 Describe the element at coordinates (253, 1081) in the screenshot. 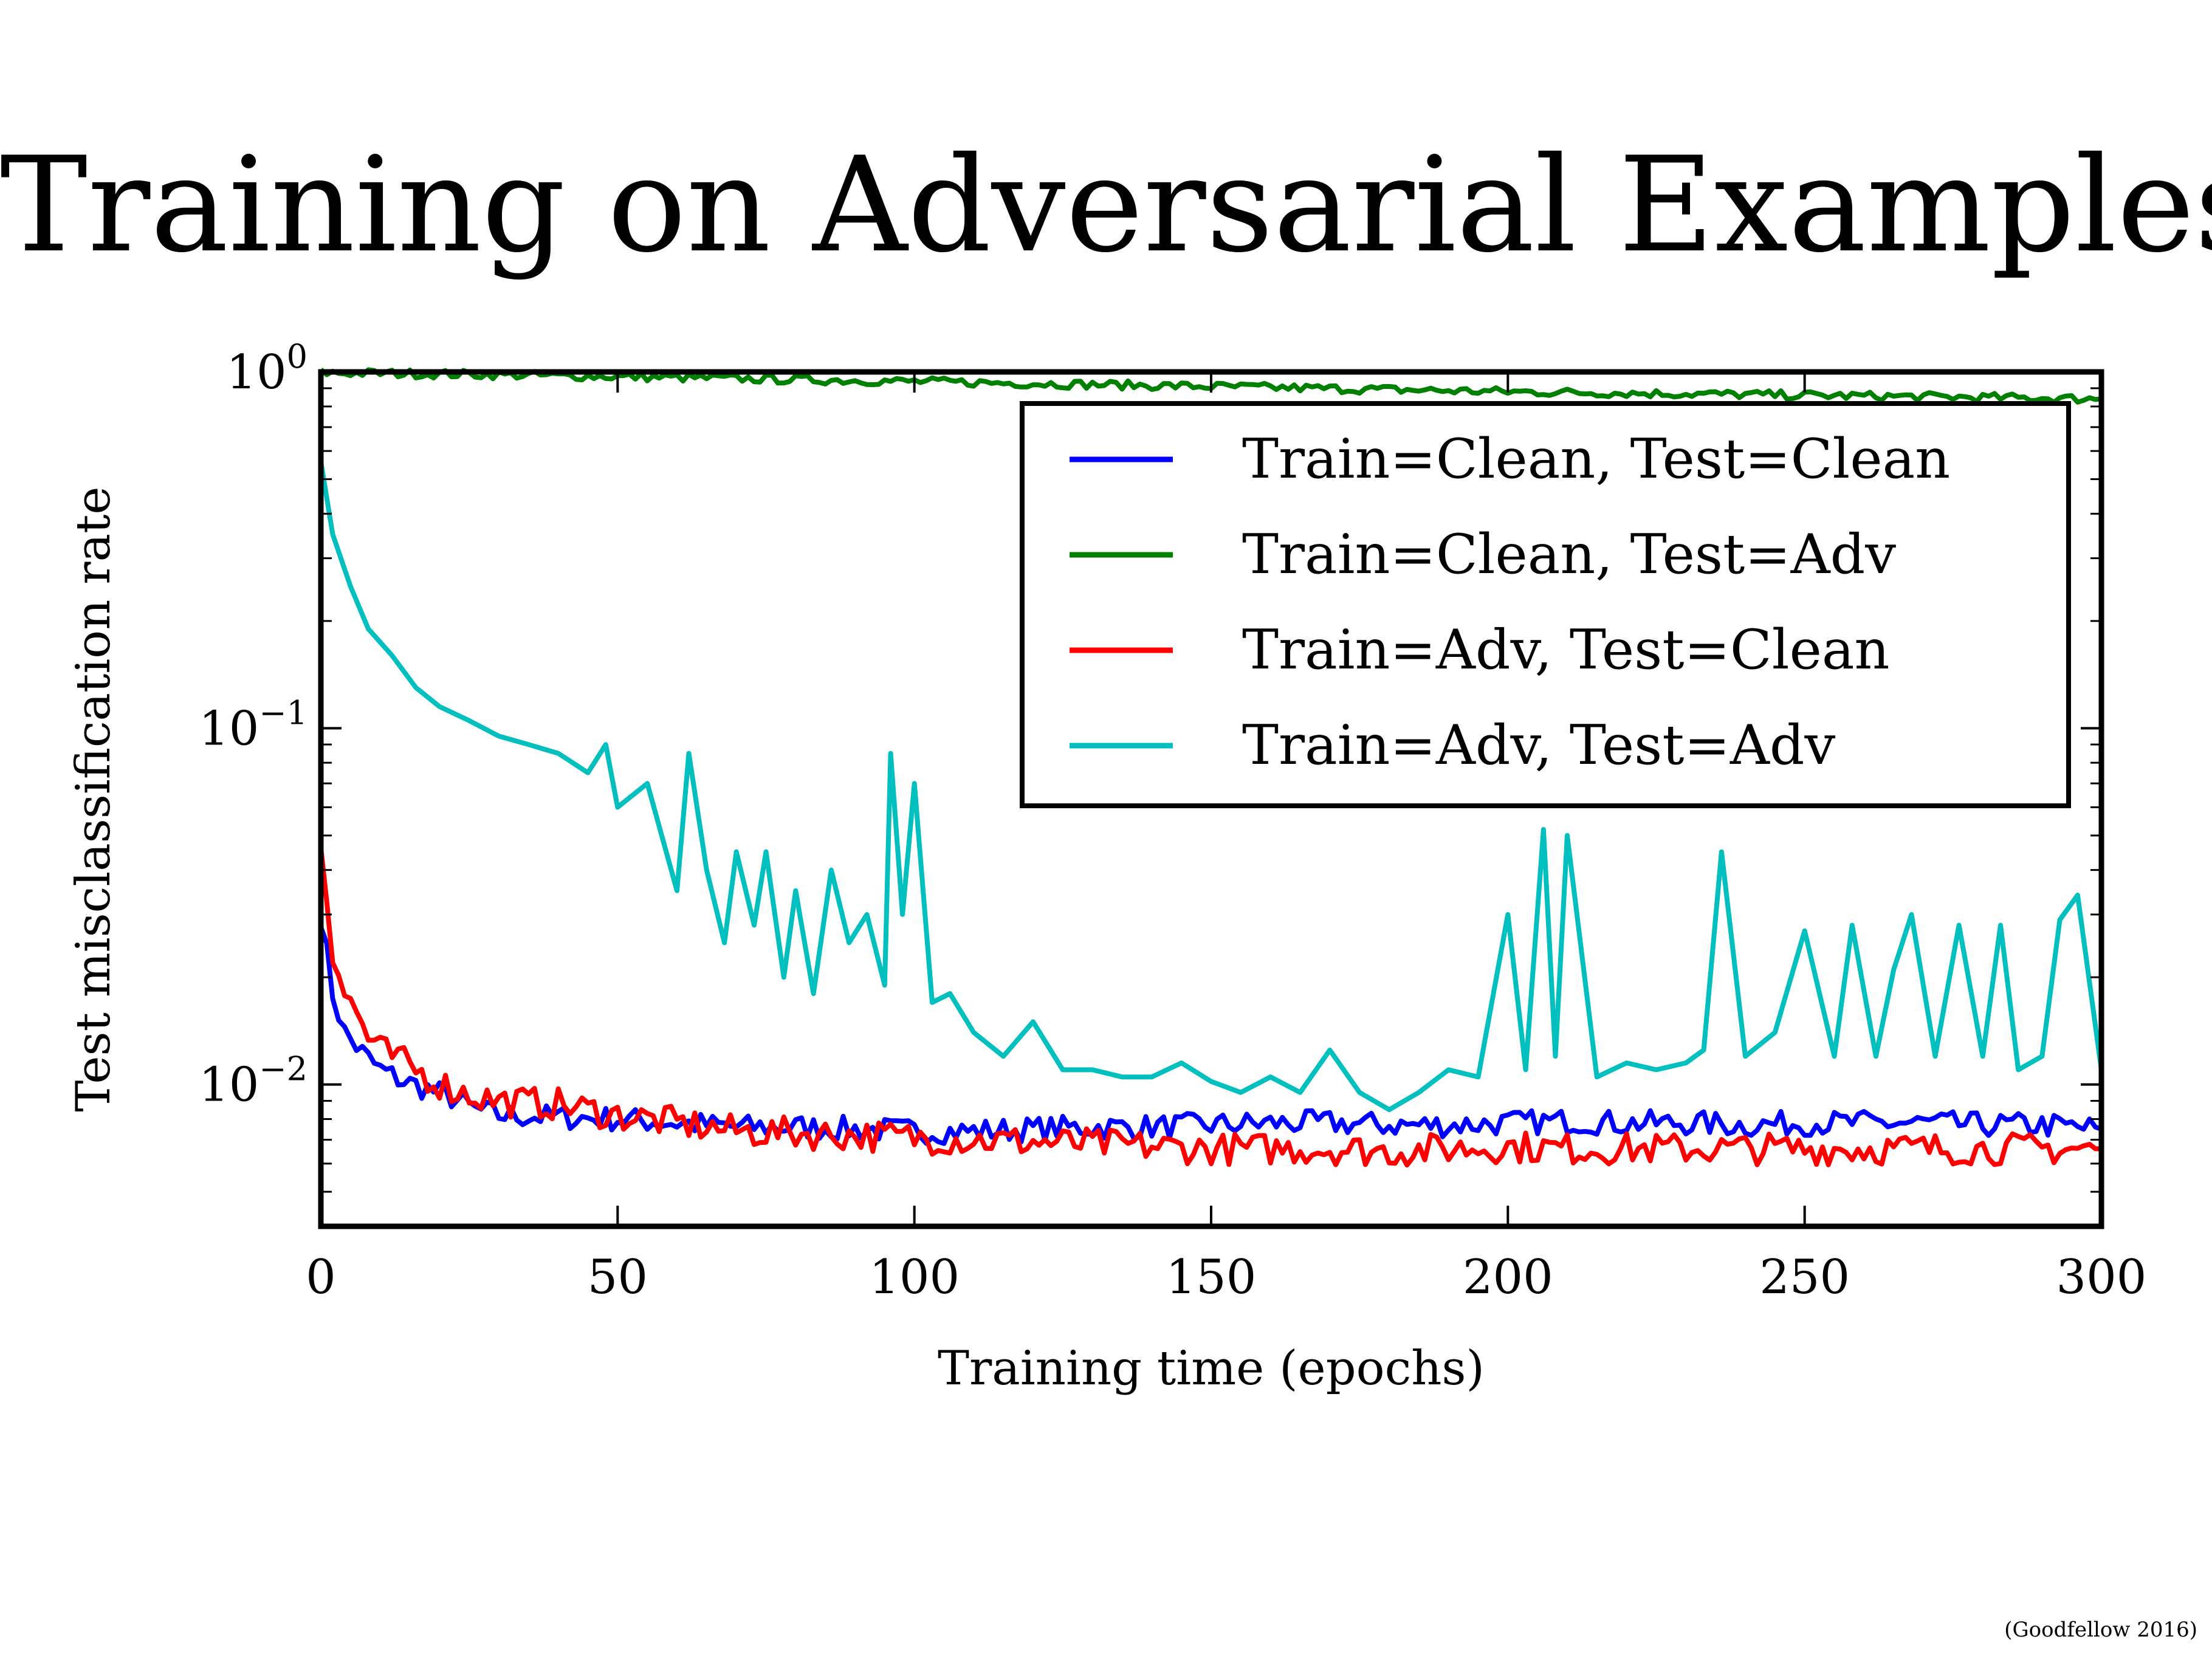

I see `y-tick-label: 10⁻²` at that location.